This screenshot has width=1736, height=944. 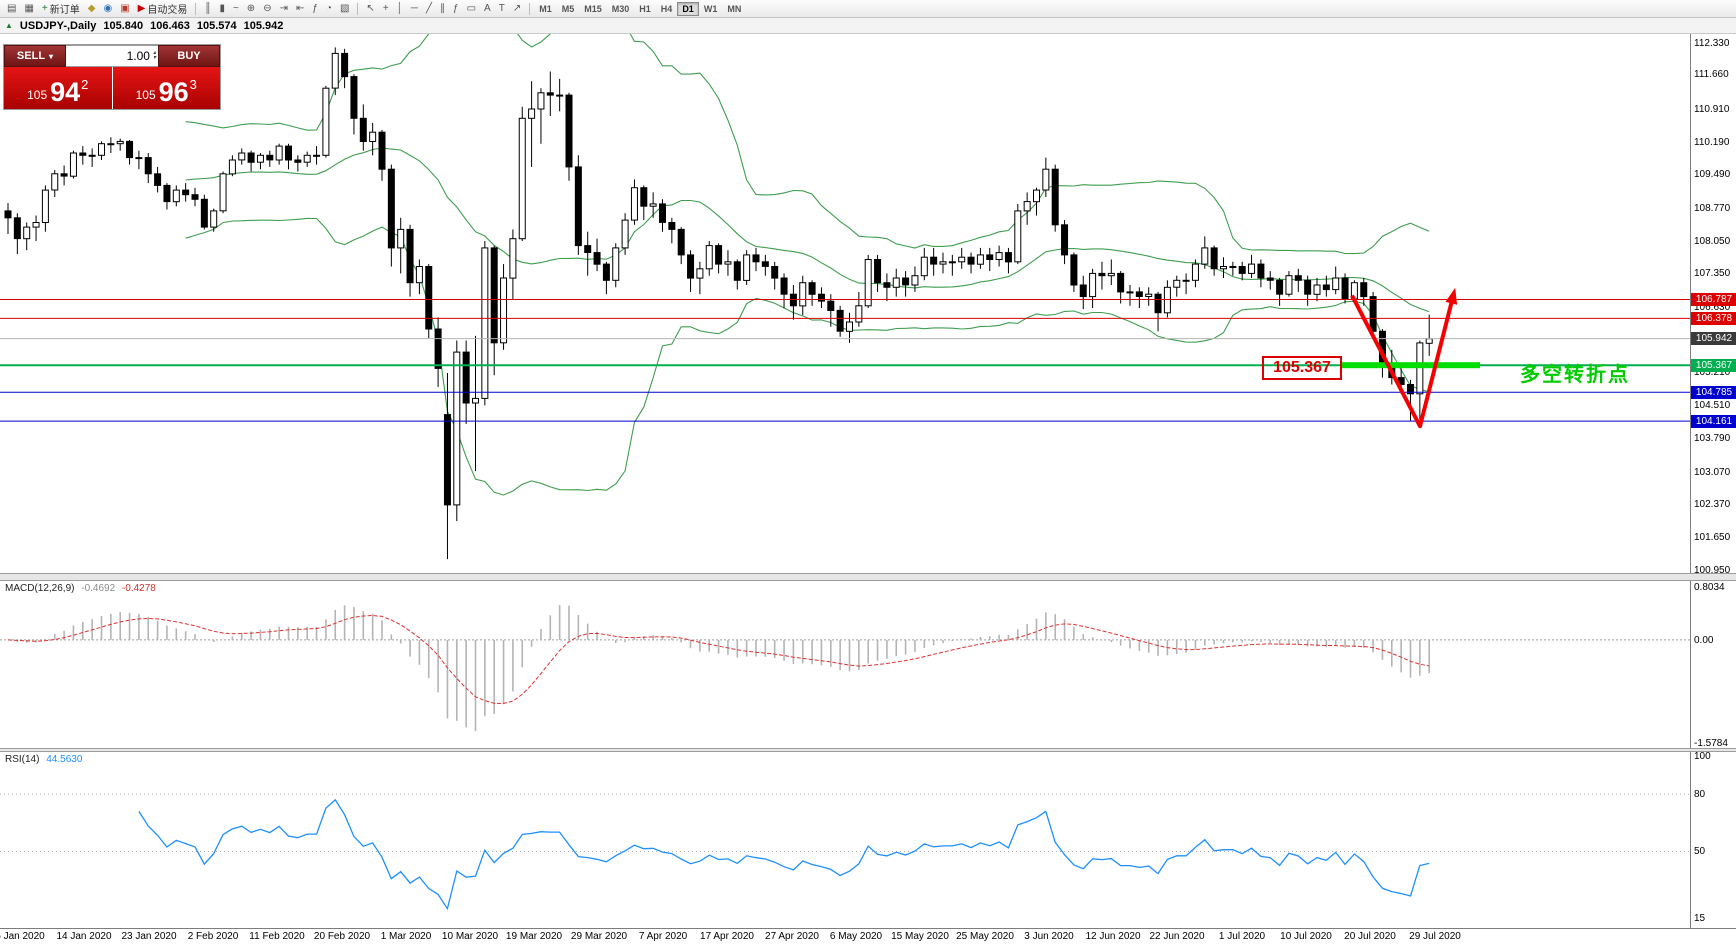 I want to click on timeframe-h4: H4, so click(x=666, y=8).